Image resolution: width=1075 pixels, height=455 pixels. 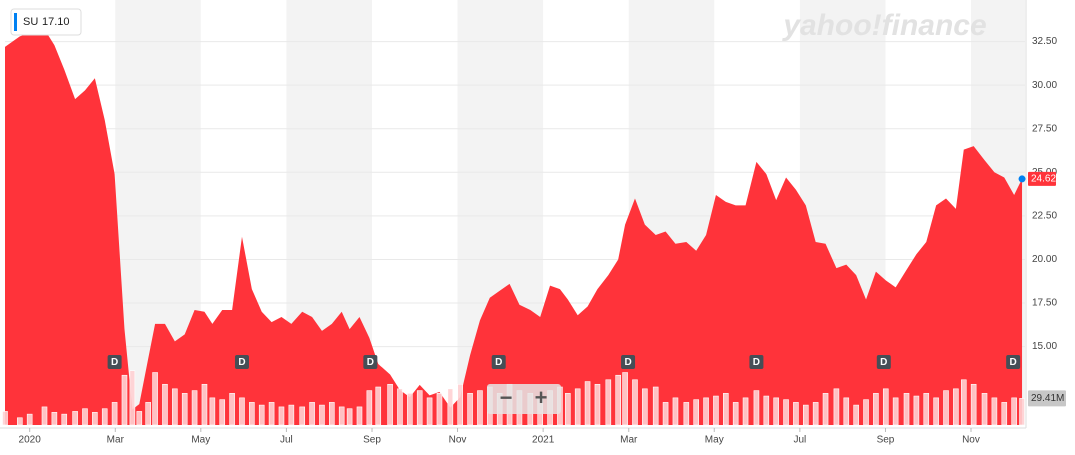 What do you see at coordinates (1044, 259) in the screenshot?
I see `y-tick-label: 20.00` at bounding box center [1044, 259].